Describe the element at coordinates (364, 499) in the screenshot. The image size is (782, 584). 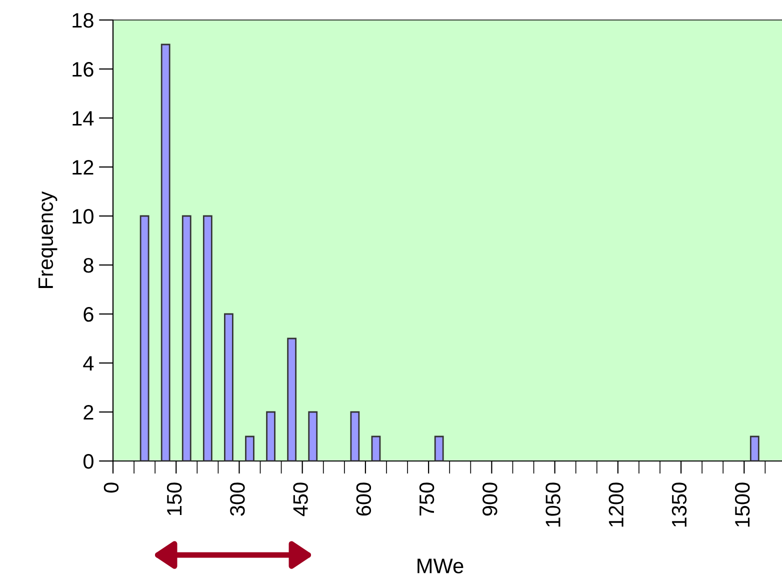
I see `x-tick-label: 600` at that location.